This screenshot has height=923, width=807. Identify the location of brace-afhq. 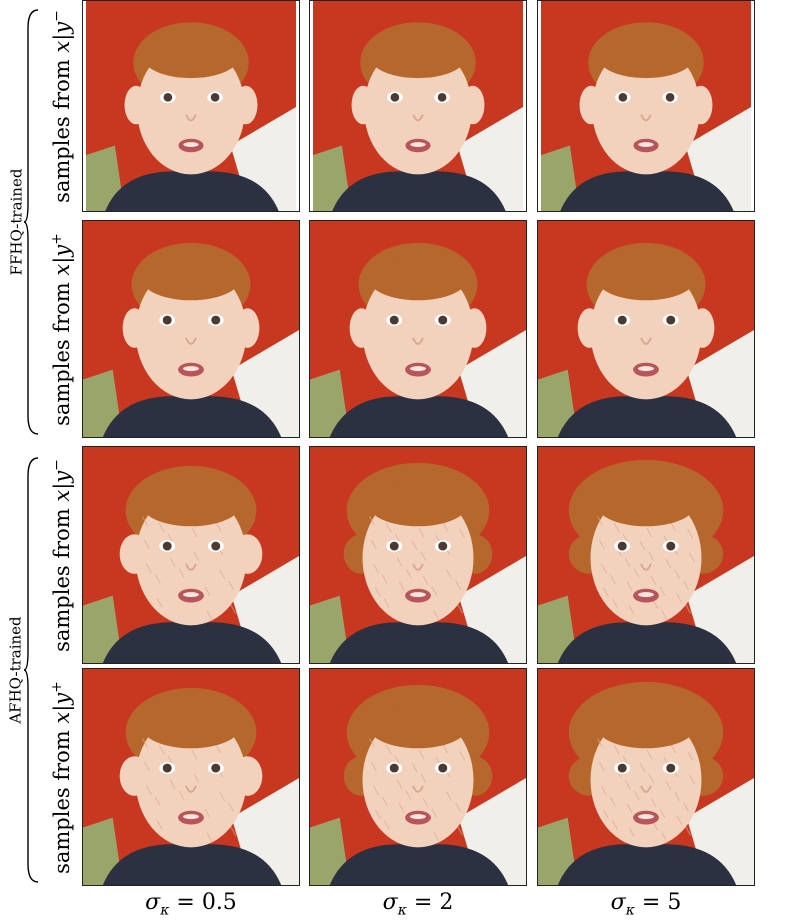
(31, 670).